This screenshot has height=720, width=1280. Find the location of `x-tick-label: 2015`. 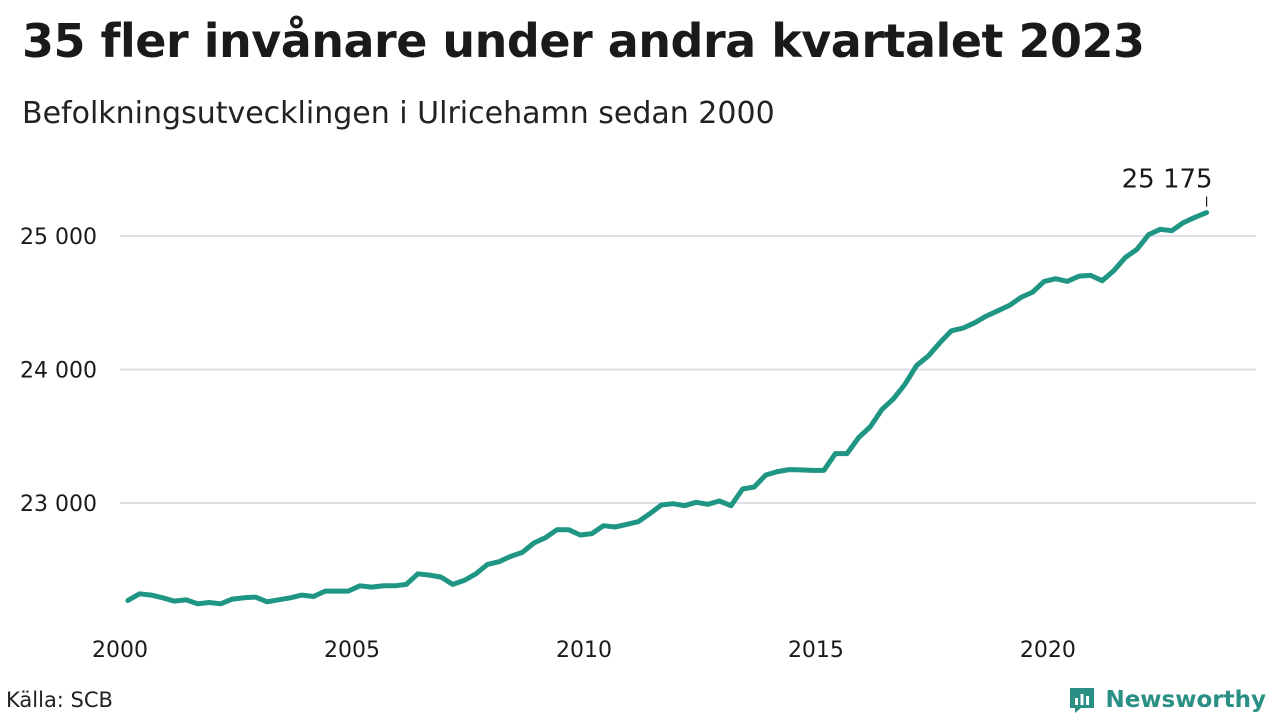

x-tick-label: 2015 is located at coordinates (816, 650).